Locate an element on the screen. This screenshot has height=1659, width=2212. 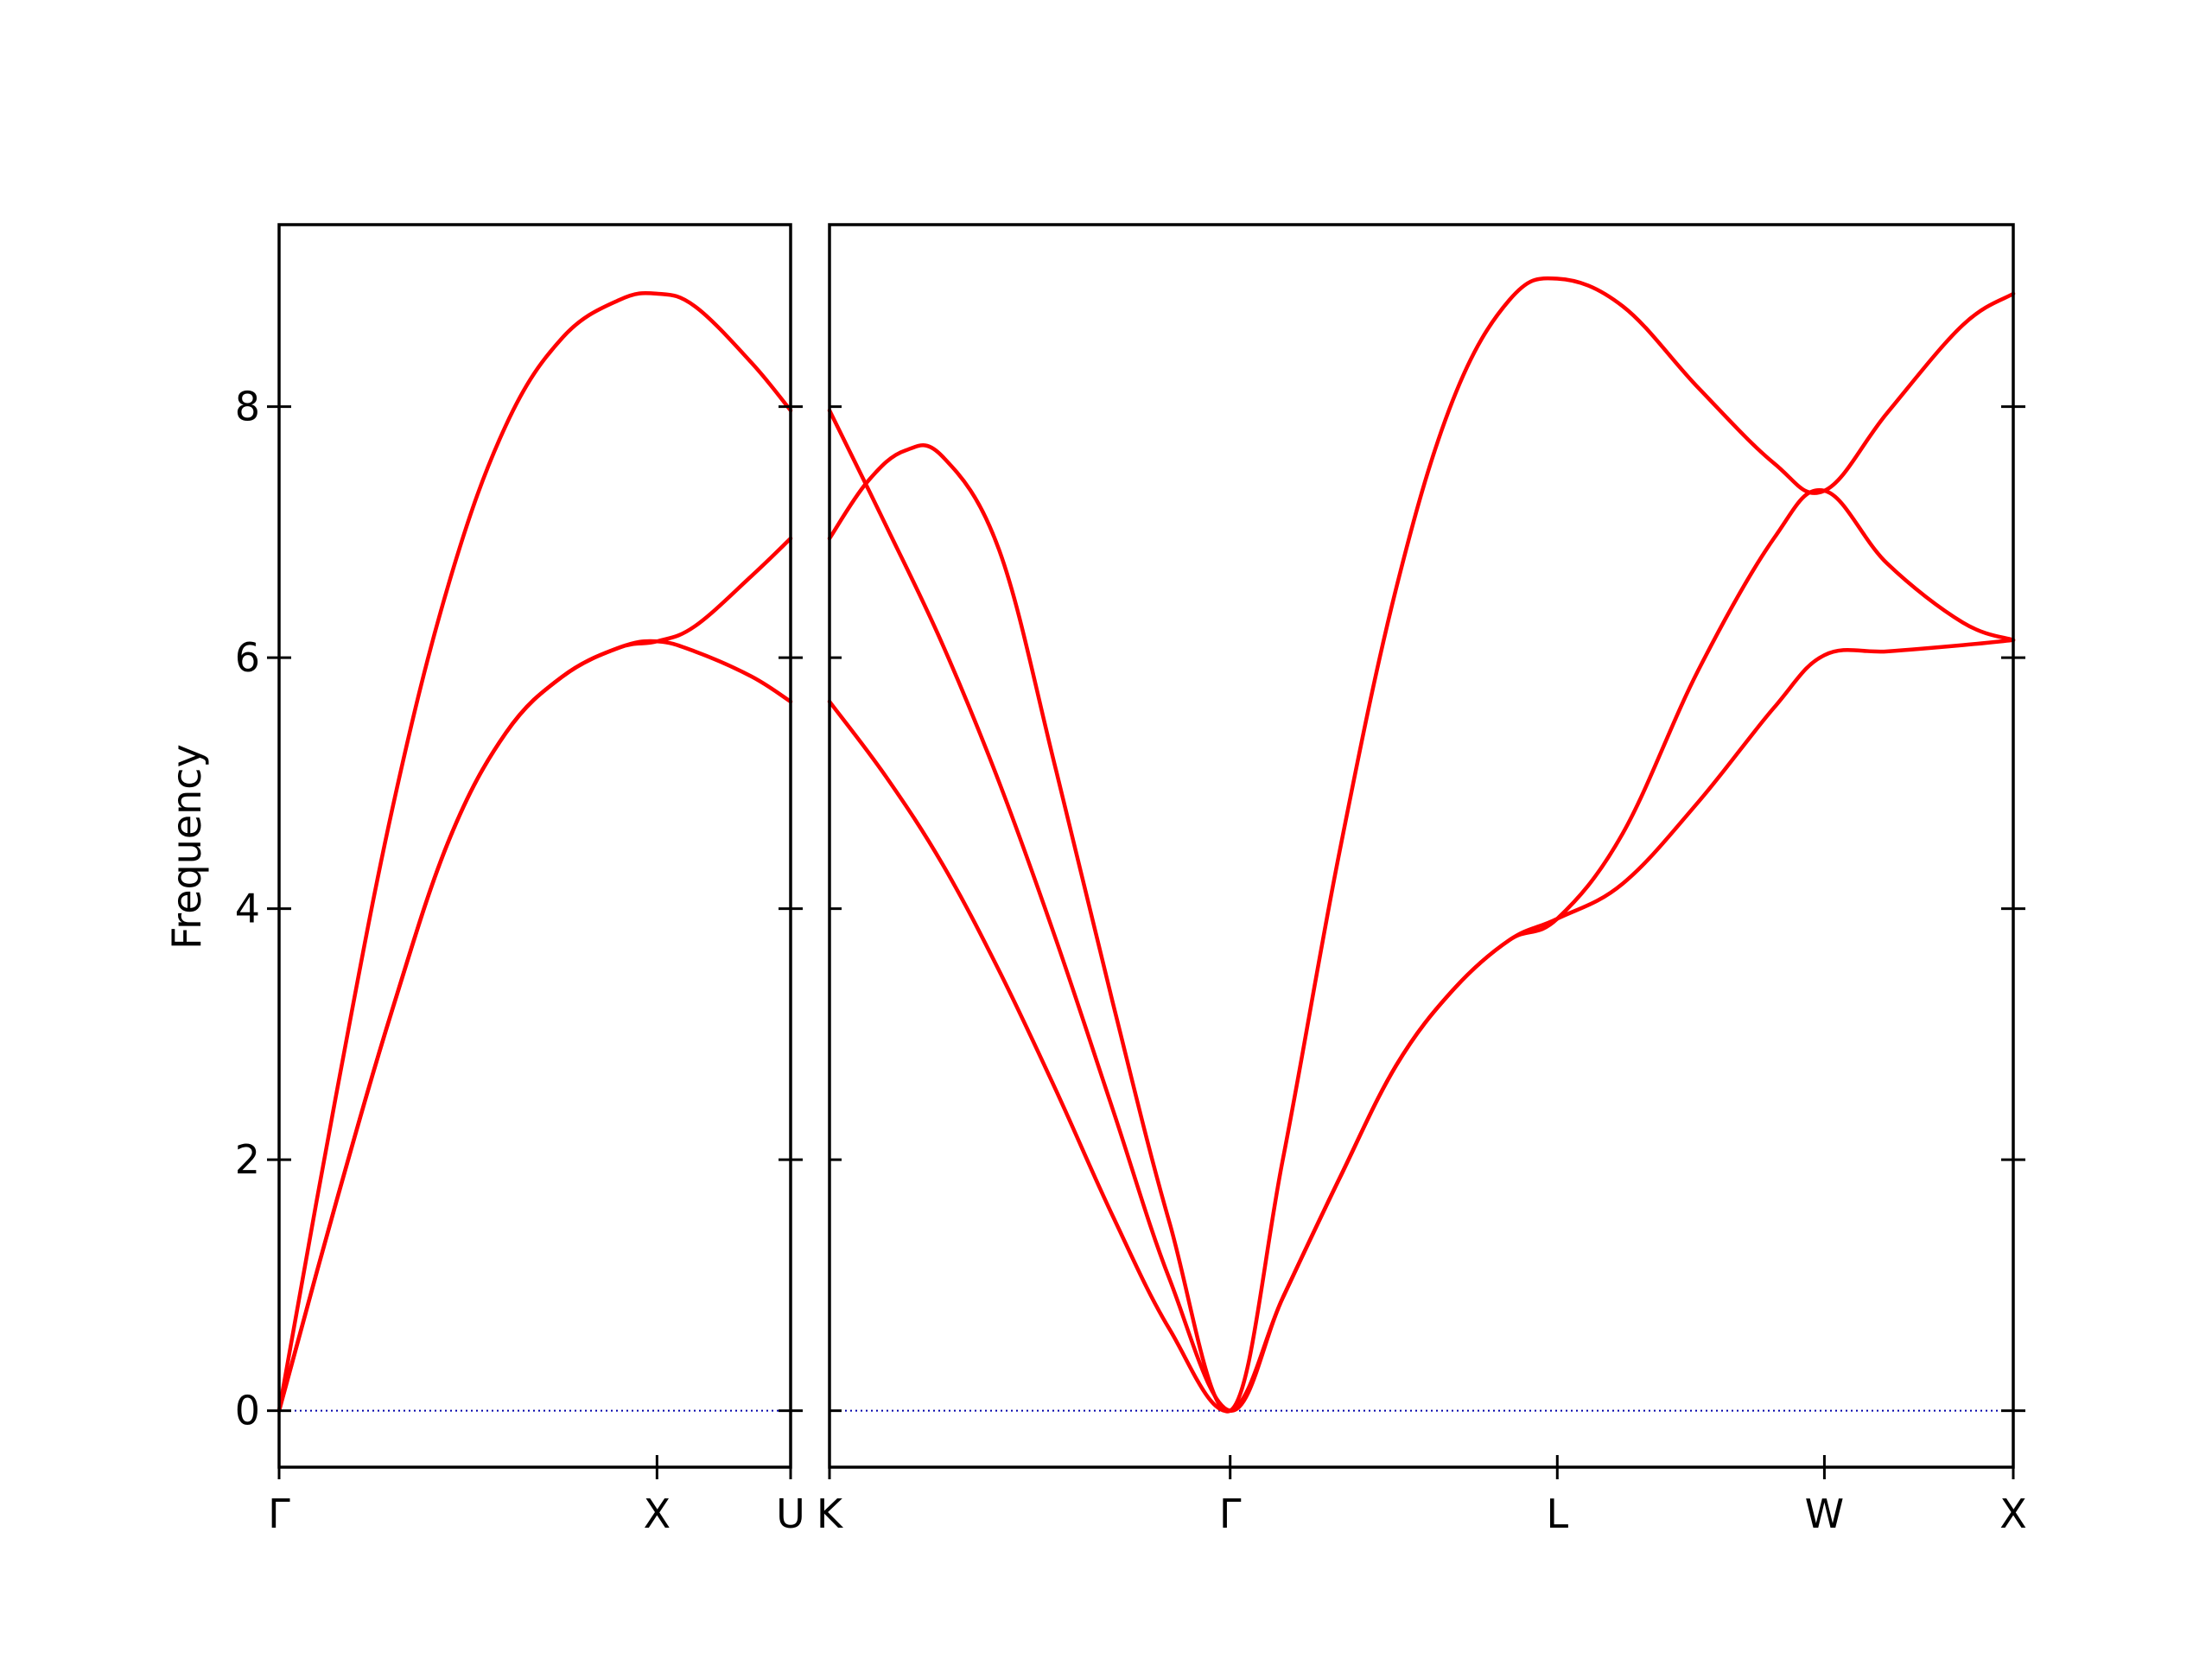
ytick-label-0: 0 is located at coordinates (247, 1411).